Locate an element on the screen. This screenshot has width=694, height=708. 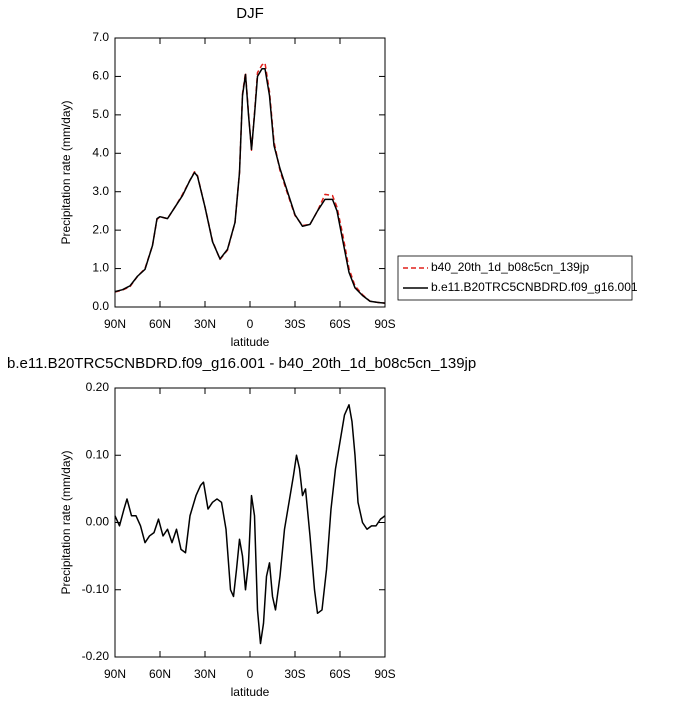
legend-label: b40_20th_1d_b08c5cn_139jp is located at coordinates (510, 267).